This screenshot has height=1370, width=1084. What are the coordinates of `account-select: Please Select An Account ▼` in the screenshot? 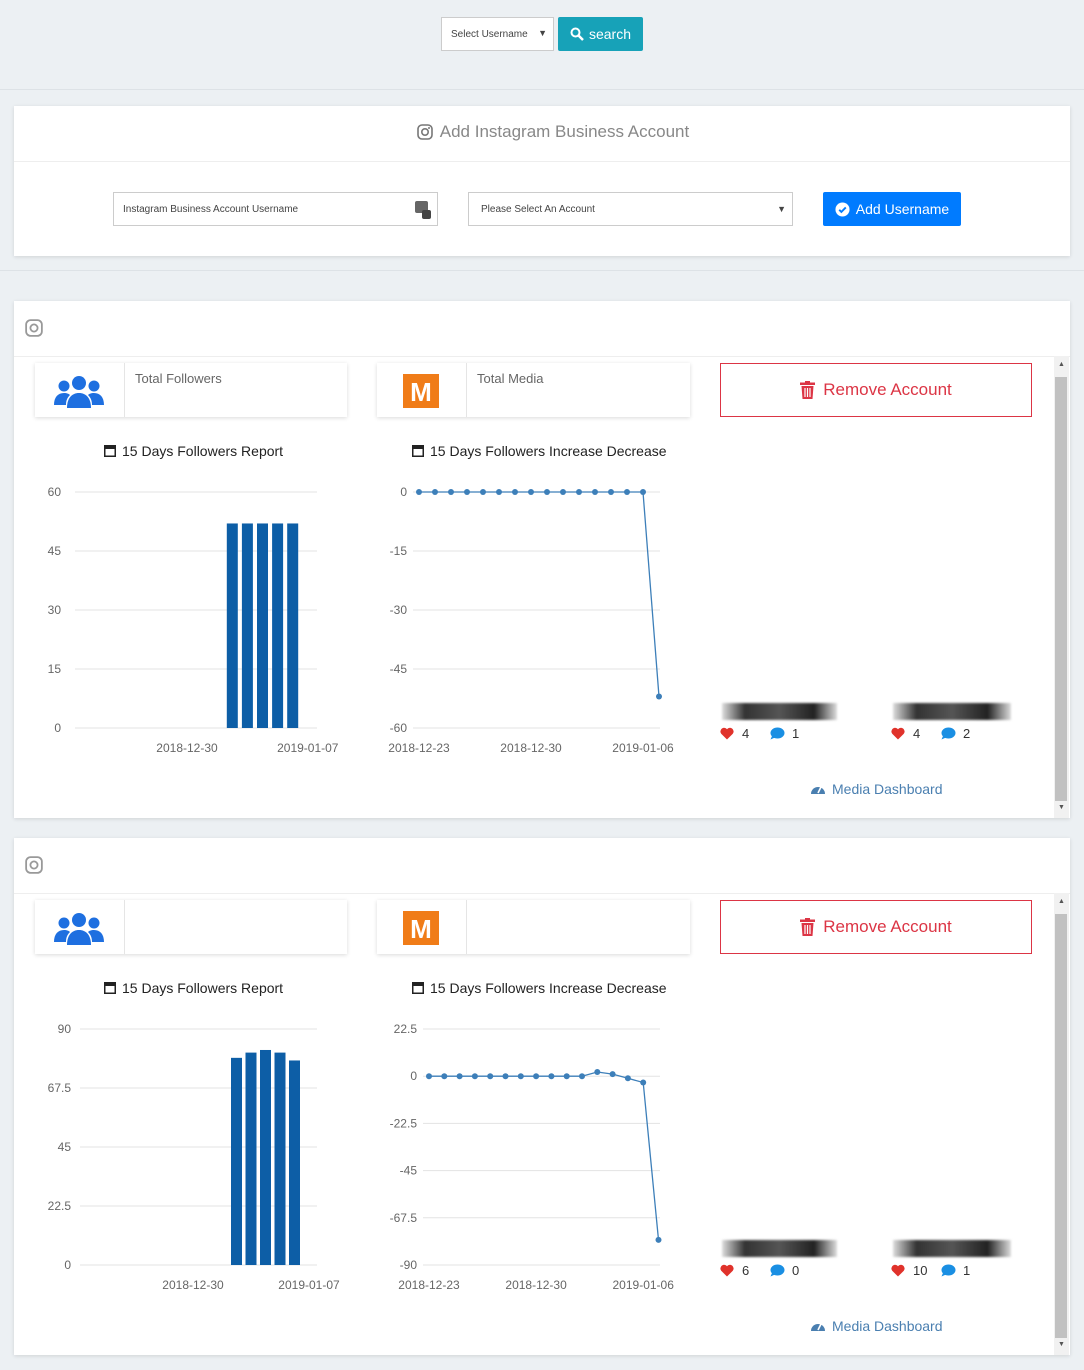 It's located at (630, 209).